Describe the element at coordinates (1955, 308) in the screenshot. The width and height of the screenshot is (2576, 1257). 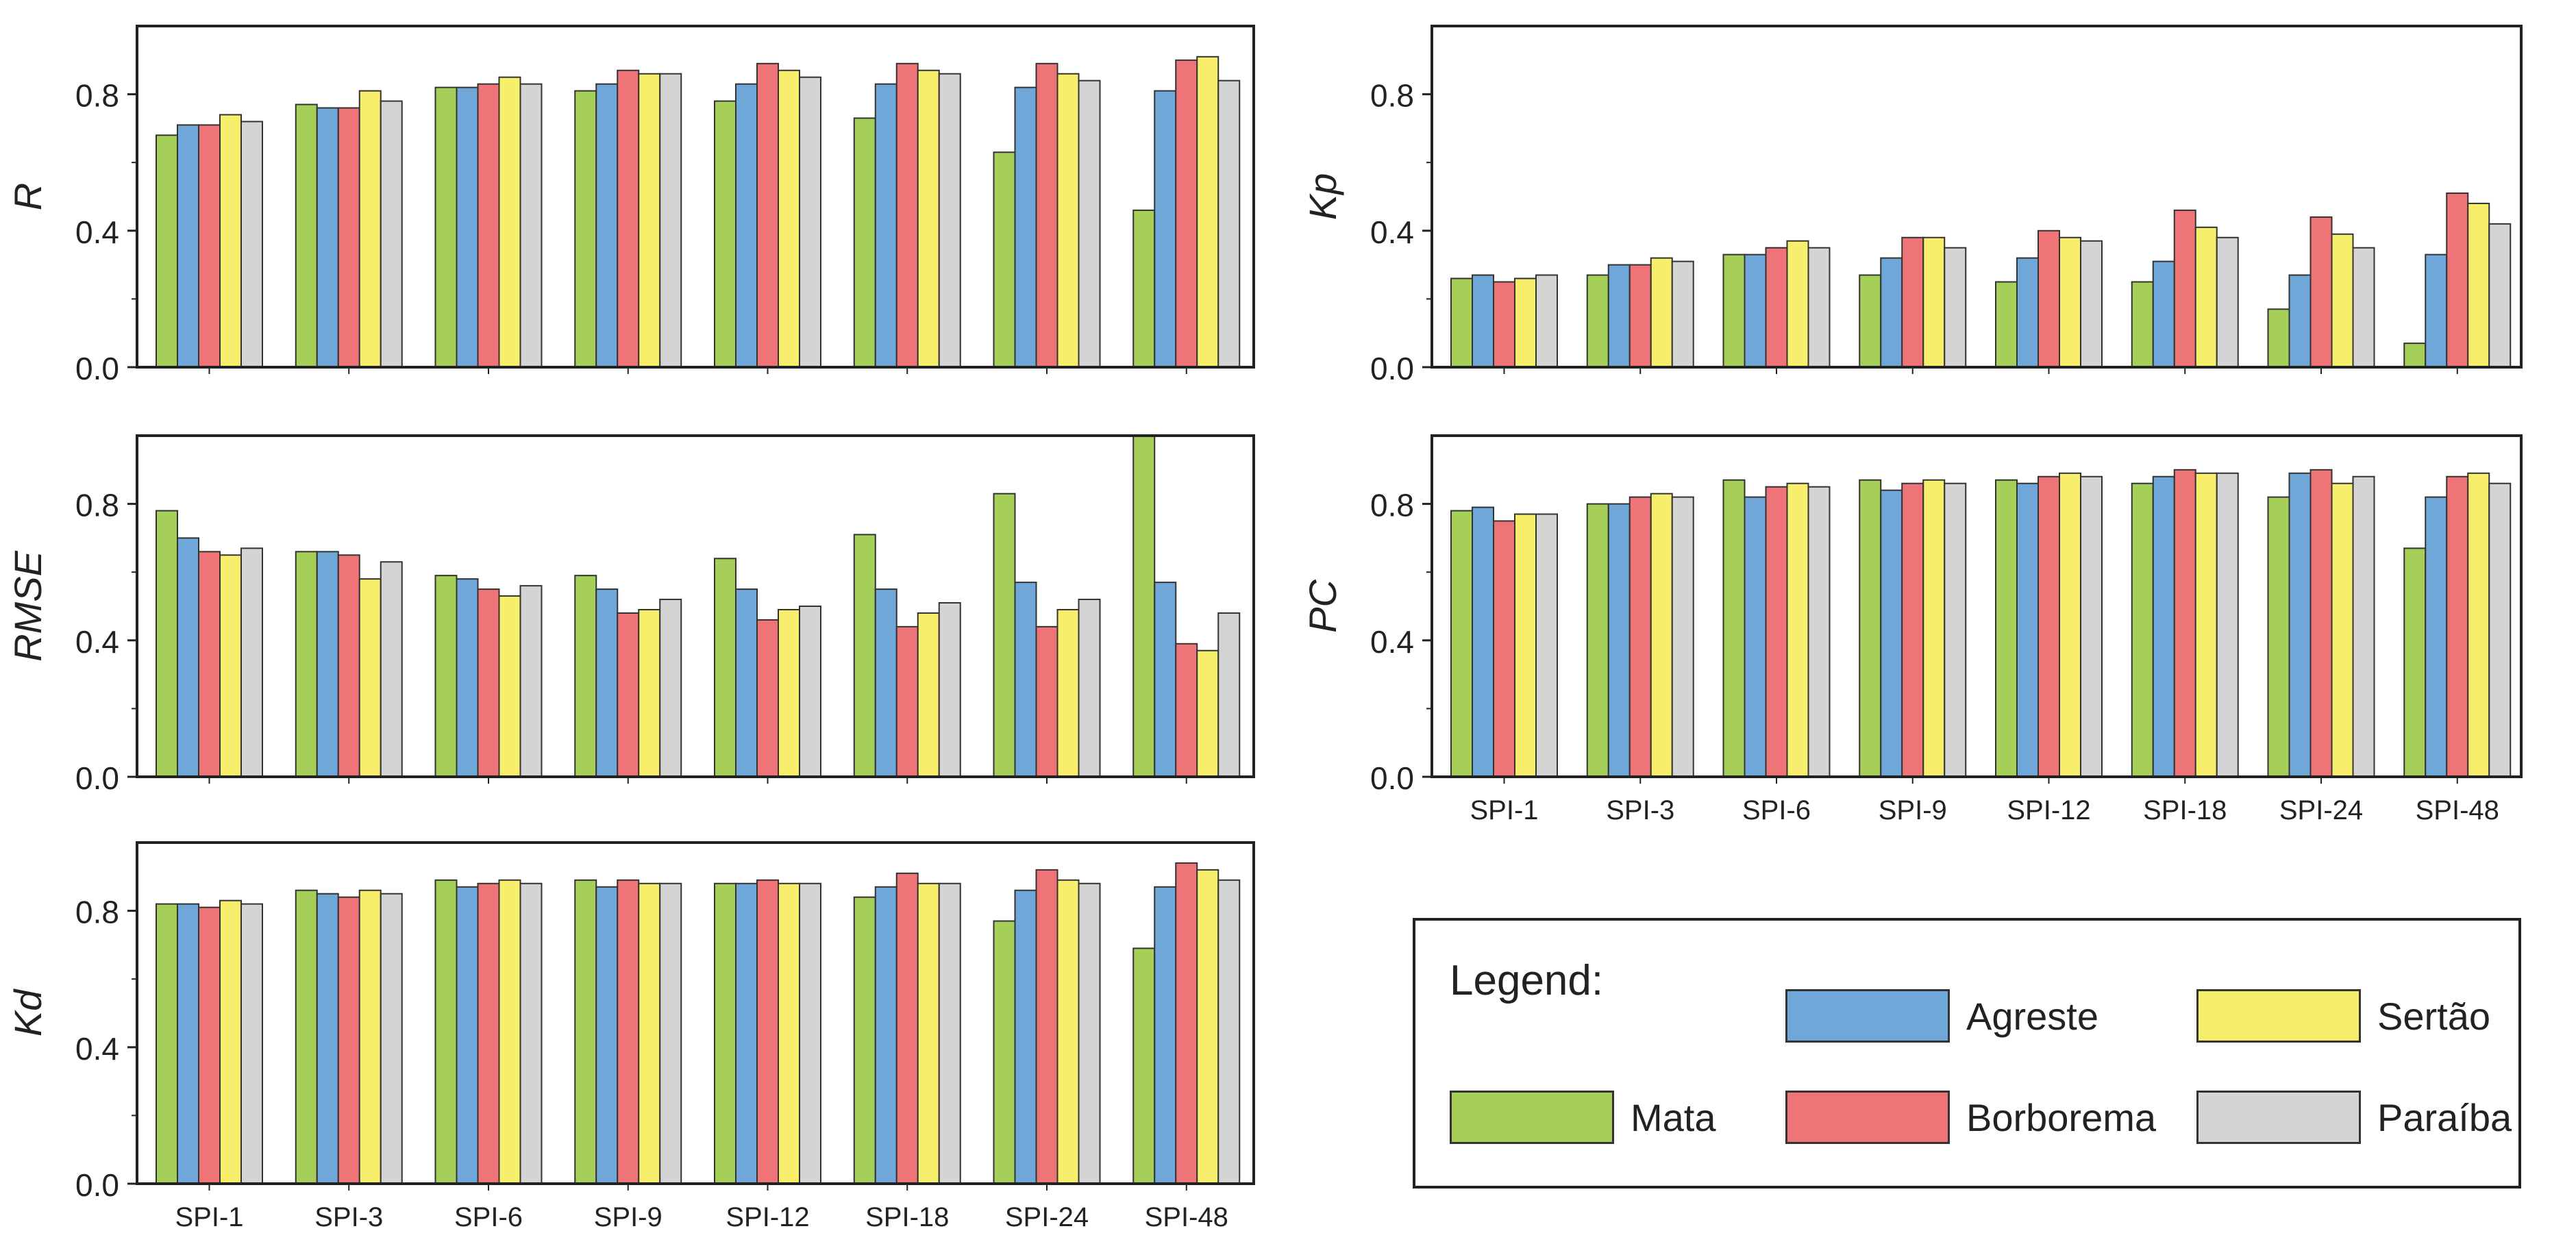
I see `bar-kp-spi-9-paraiba` at that location.